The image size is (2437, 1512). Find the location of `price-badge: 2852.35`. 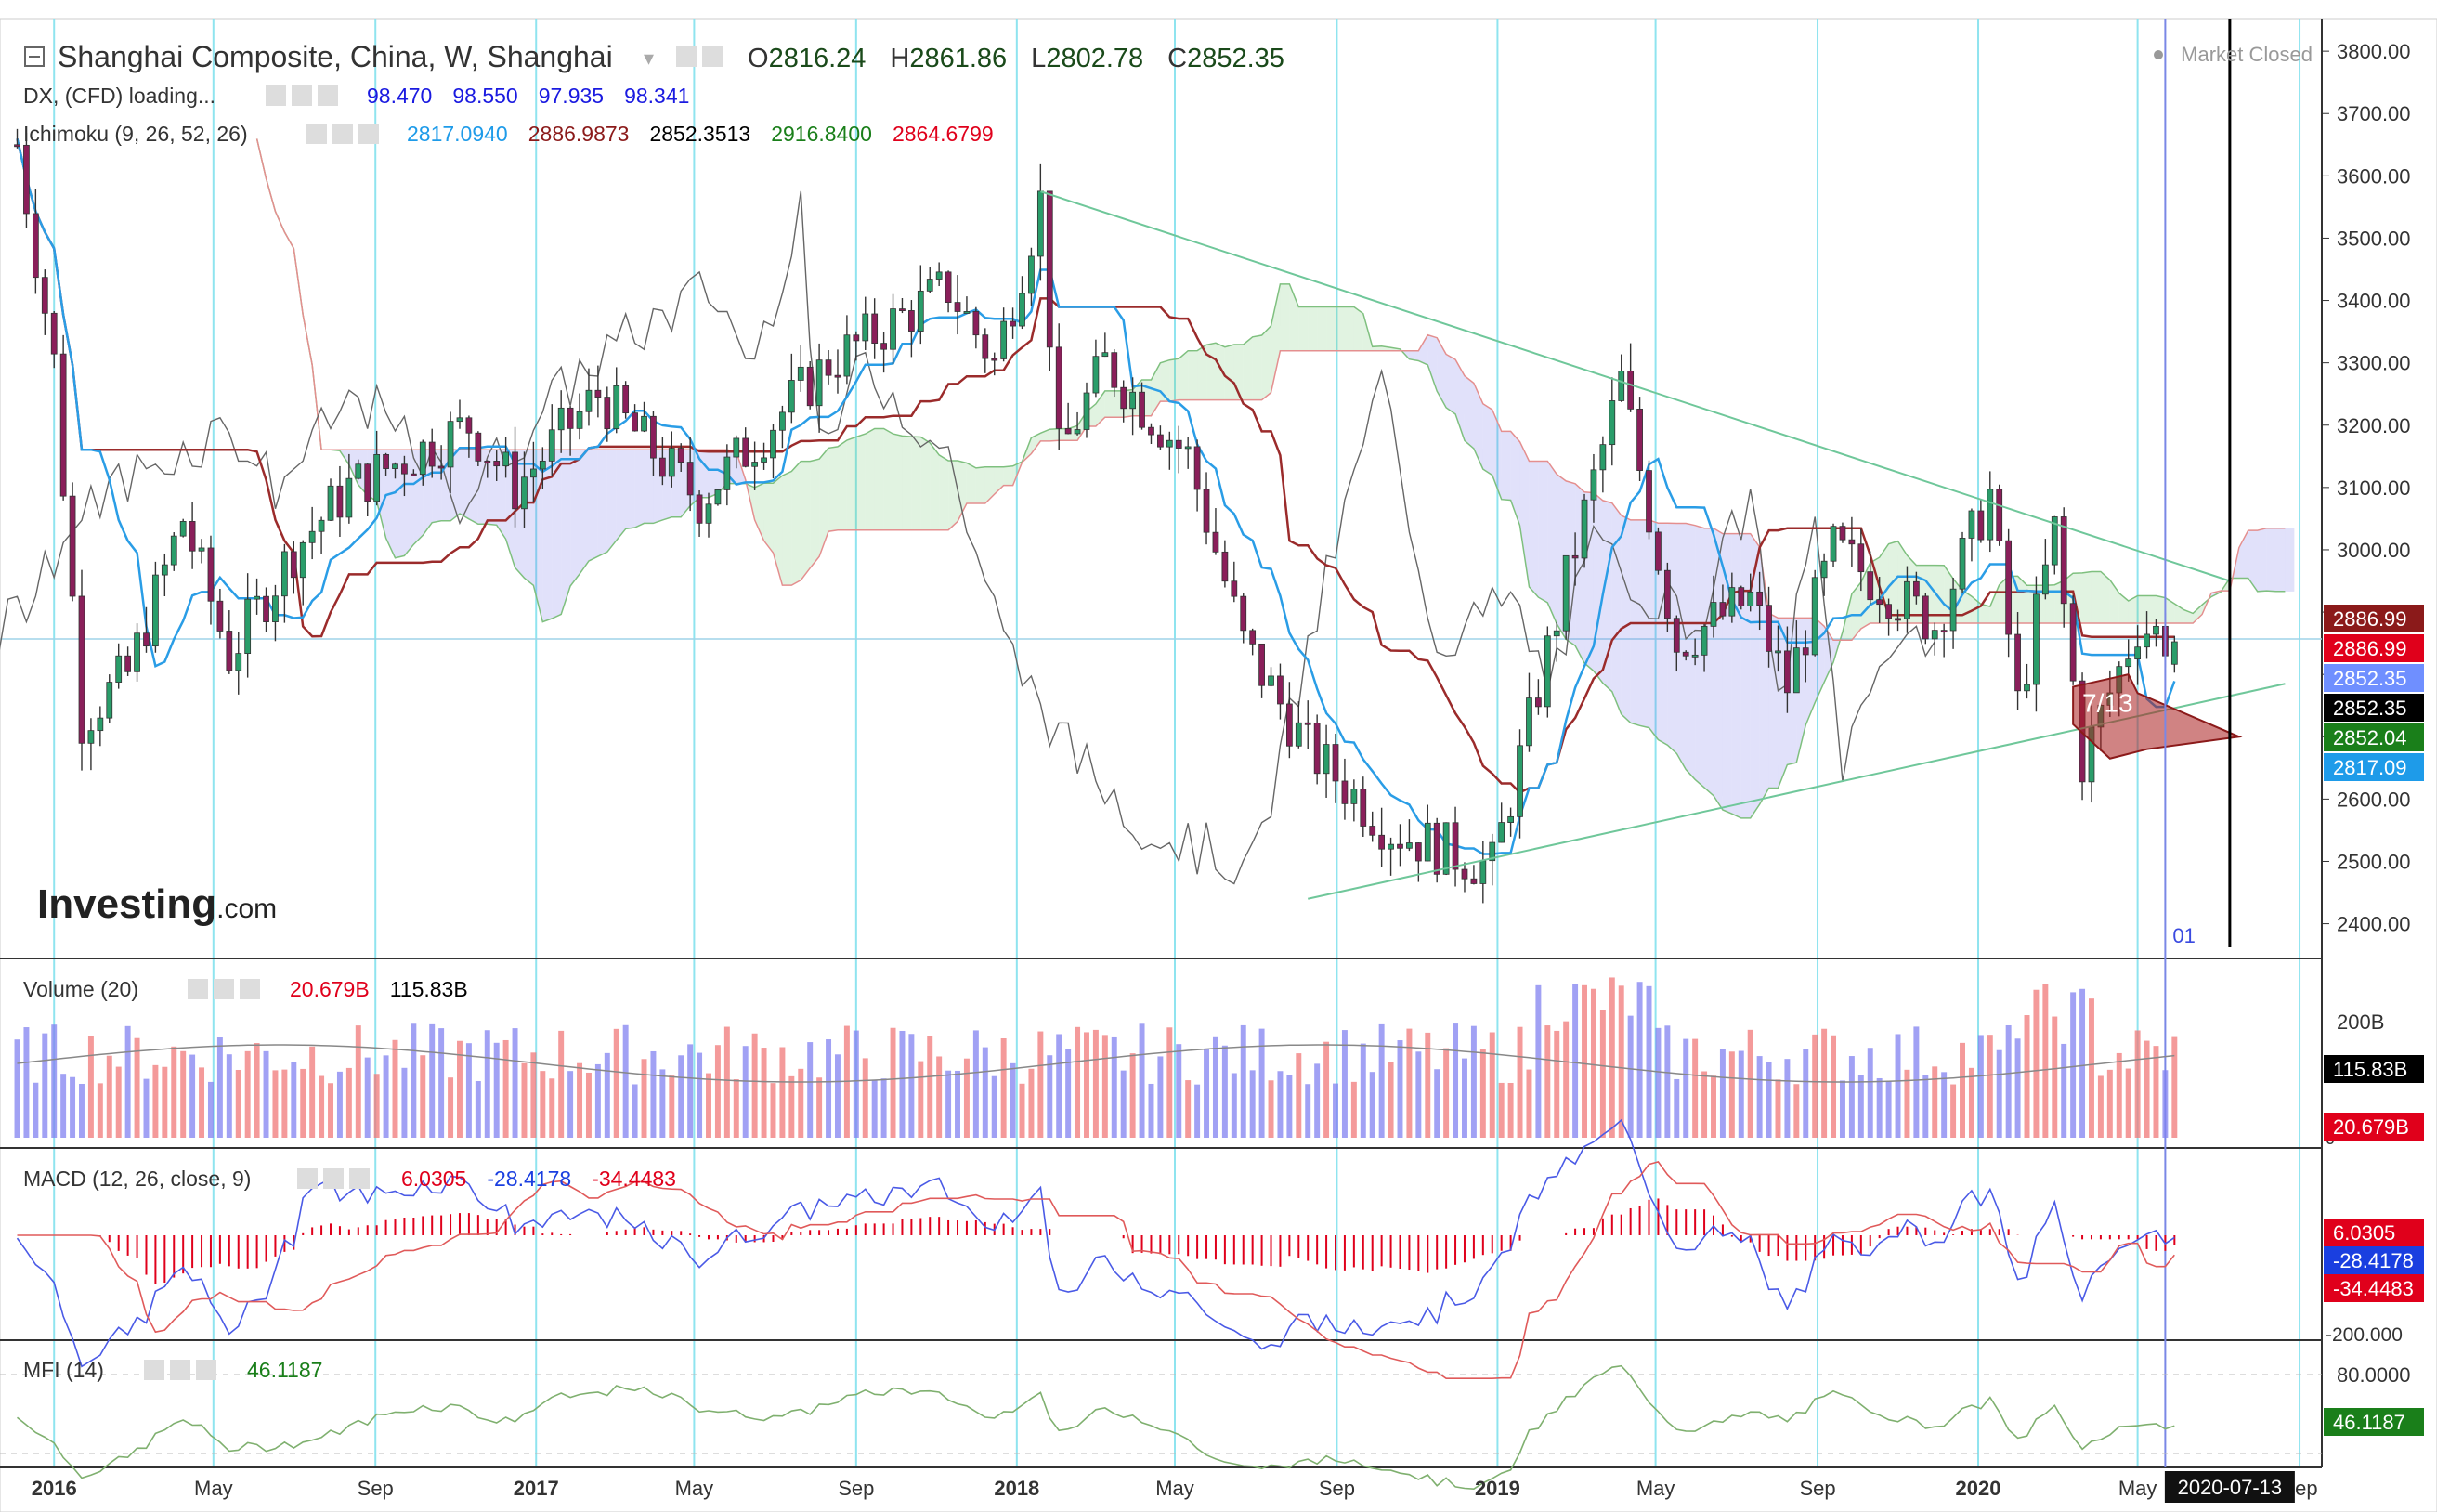

price-badge: 2852.35 is located at coordinates (2374, 678).